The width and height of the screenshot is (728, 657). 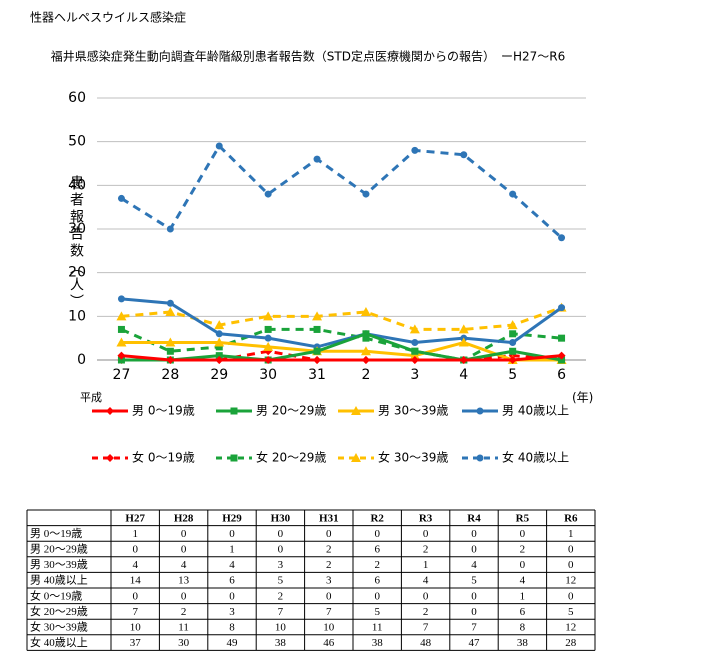 What do you see at coordinates (570, 628) in the screenshot?
I see `table-cell: 12` at bounding box center [570, 628].